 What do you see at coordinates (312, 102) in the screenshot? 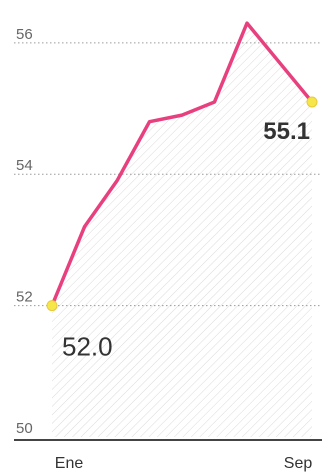
I see `endpoint-marker-sep` at bounding box center [312, 102].